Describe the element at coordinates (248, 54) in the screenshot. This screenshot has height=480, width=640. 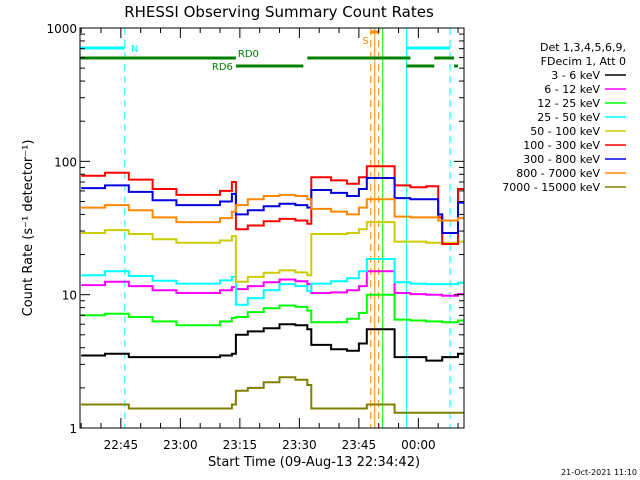
I see `flag-label-rd0: RD0` at that location.